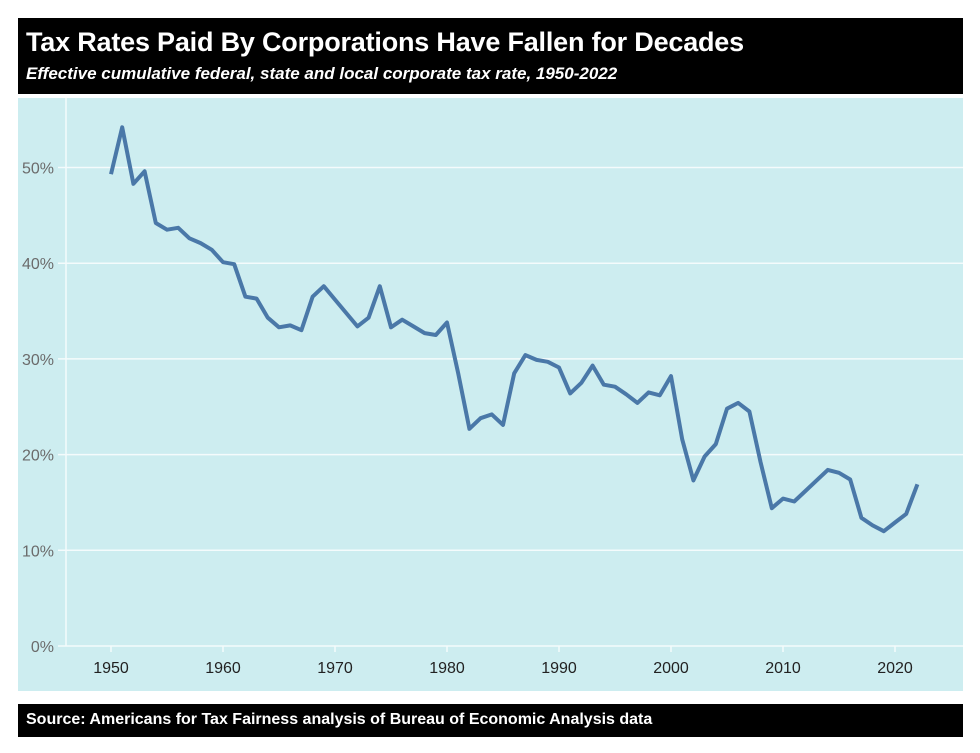 This screenshot has width=980, height=753. I want to click on x-tick-label: 1960, so click(223, 668).